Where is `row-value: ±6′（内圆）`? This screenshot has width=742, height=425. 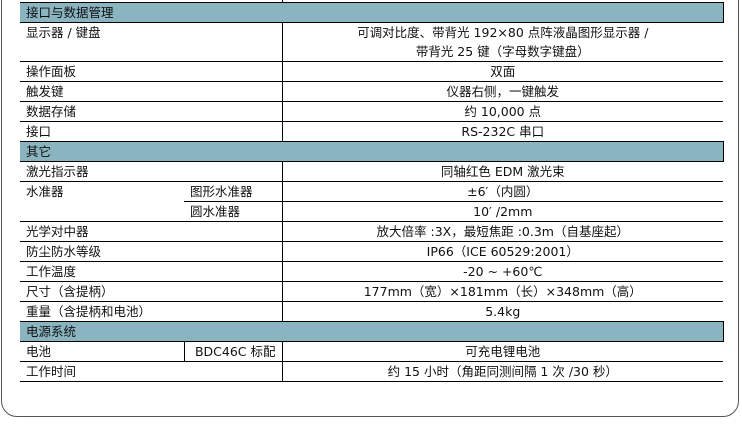
row-value: ±6′（内圆） is located at coordinates (502, 191).